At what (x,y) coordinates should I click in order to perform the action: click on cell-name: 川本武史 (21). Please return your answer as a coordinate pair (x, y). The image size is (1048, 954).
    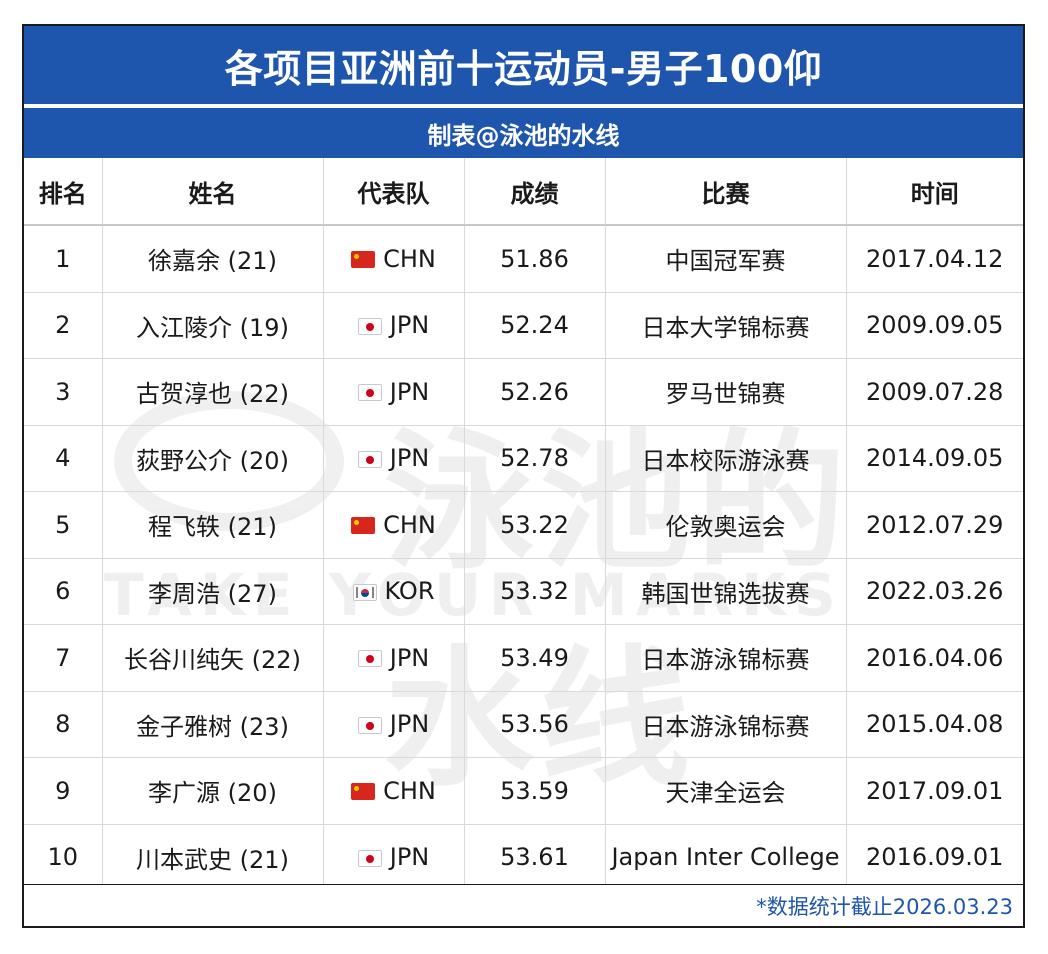
    Looking at the image, I should click on (213, 857).